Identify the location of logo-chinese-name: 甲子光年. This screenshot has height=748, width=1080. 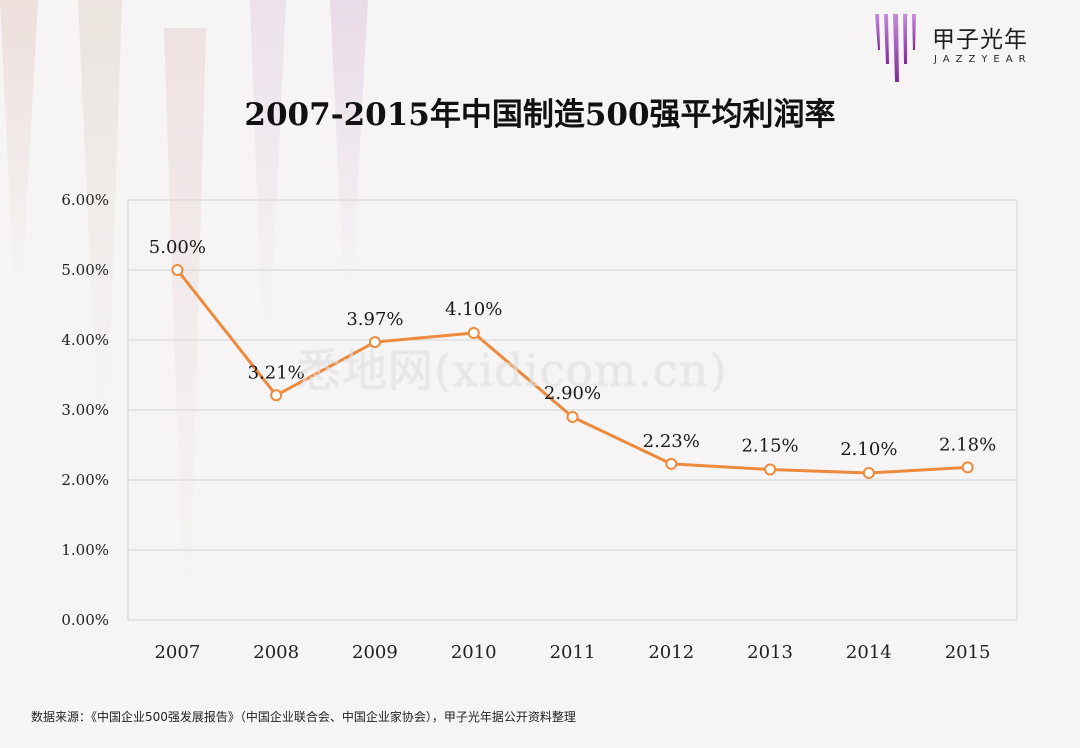
(980, 40).